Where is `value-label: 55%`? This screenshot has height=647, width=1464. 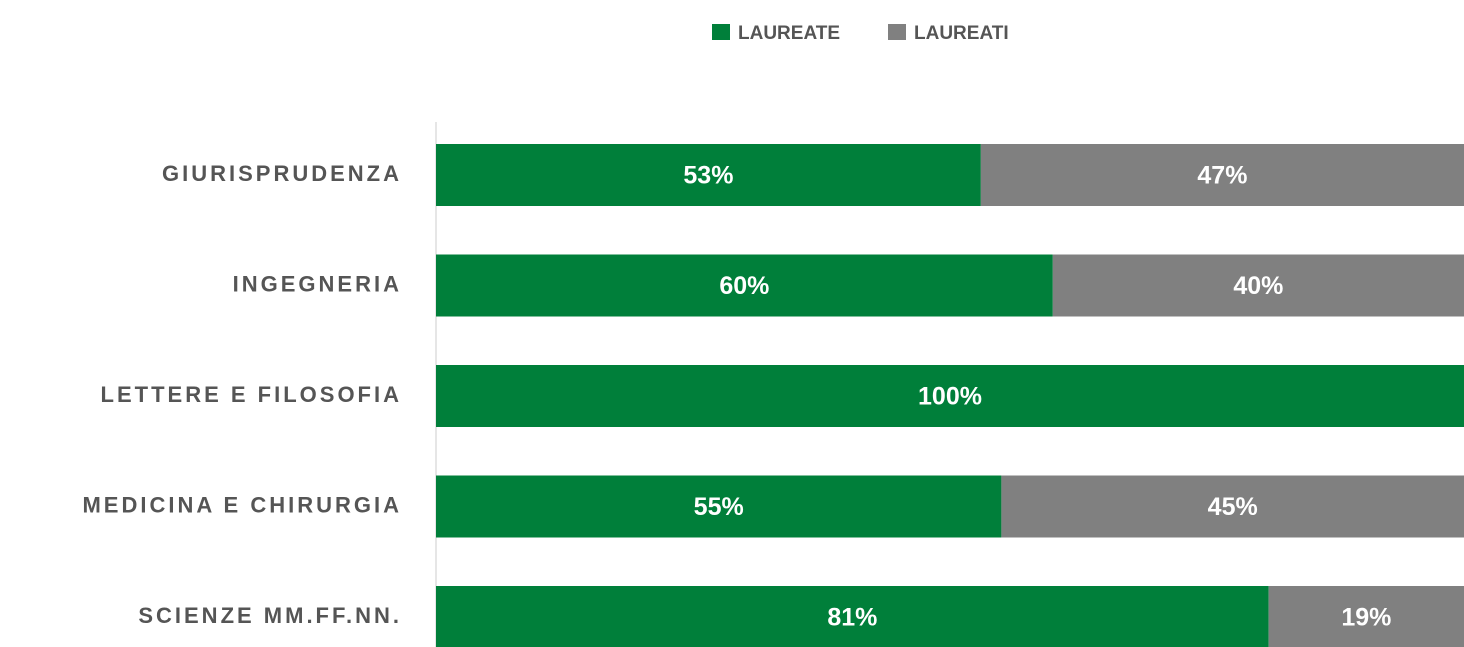
value-label: 55% is located at coordinates (719, 507).